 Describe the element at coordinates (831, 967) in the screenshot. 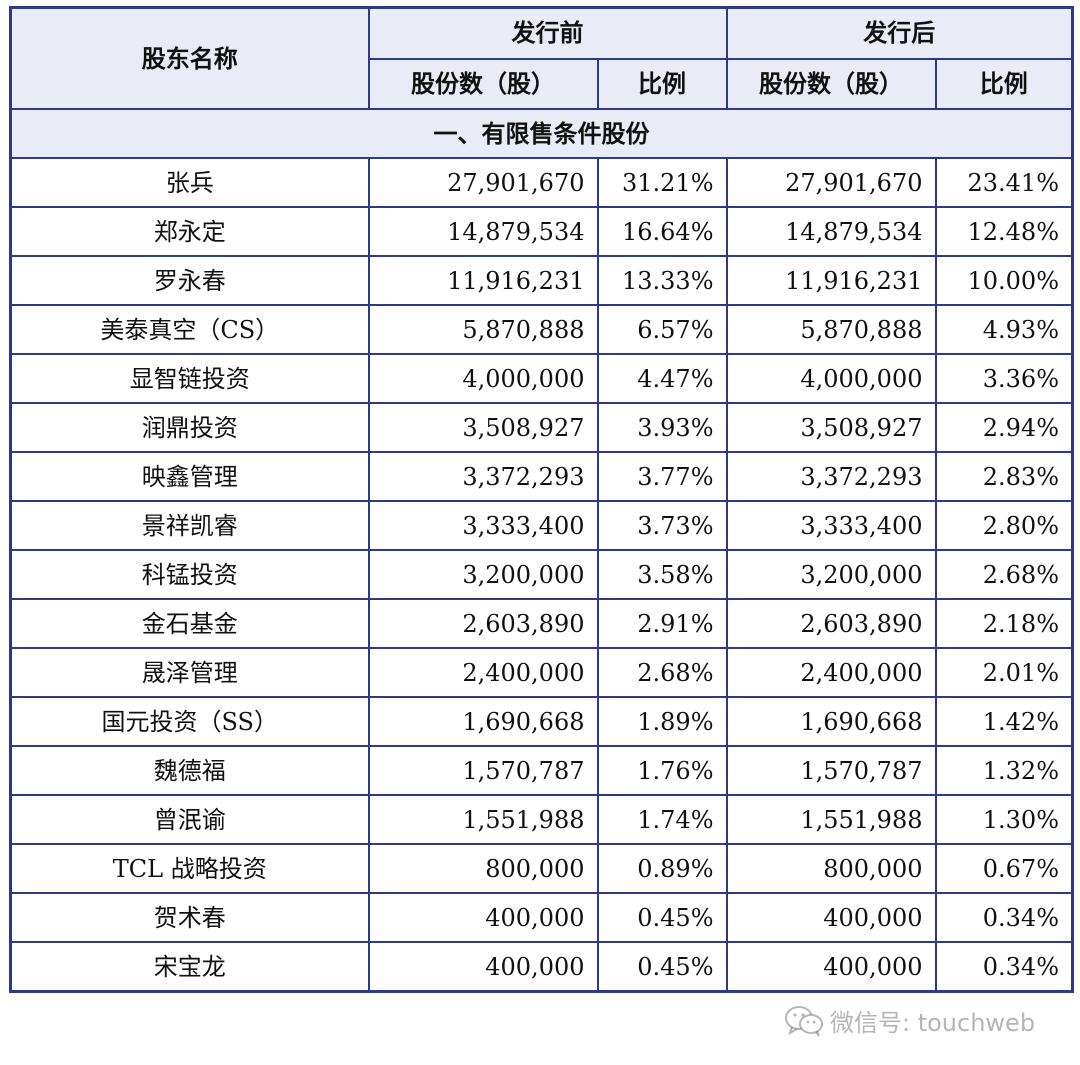

I see `post-issue-shares-cell: 400,000` at that location.